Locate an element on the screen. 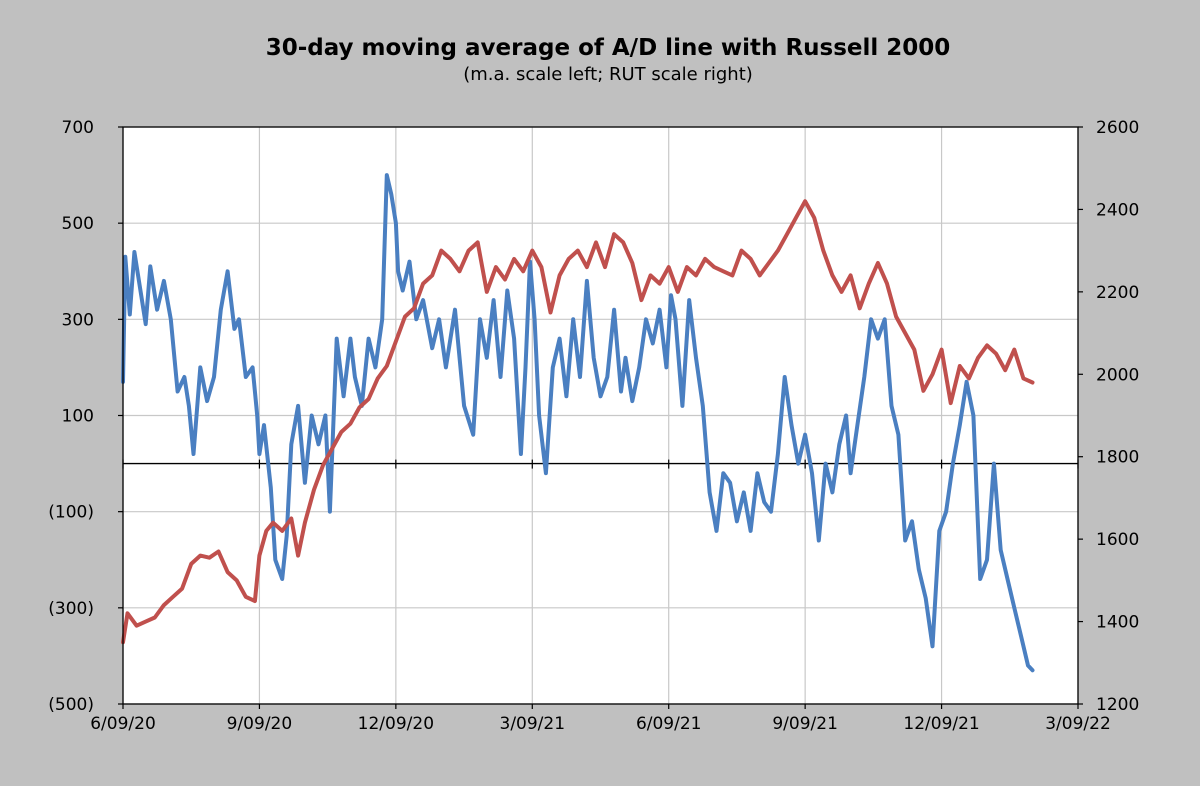 The image size is (1200, 786). x-tick-label: 3/09/21 is located at coordinates (533, 724).